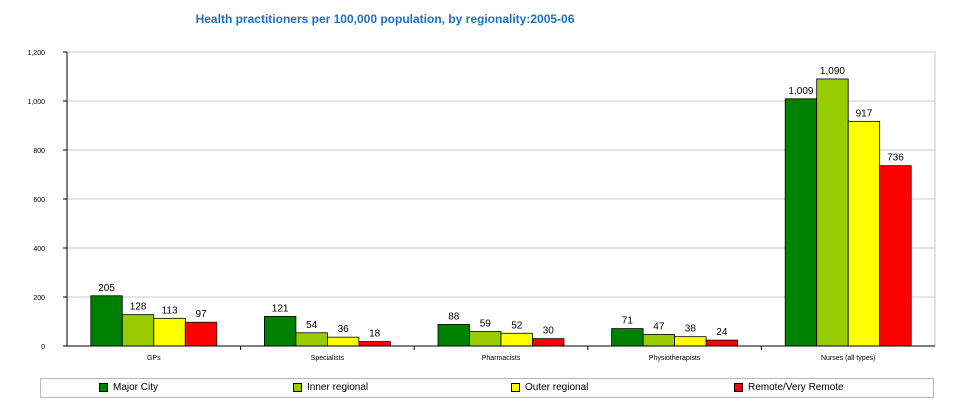 Image resolution: width=964 pixels, height=417 pixels. Describe the element at coordinates (486, 324) in the screenshot. I see `data-label: 59` at that location.